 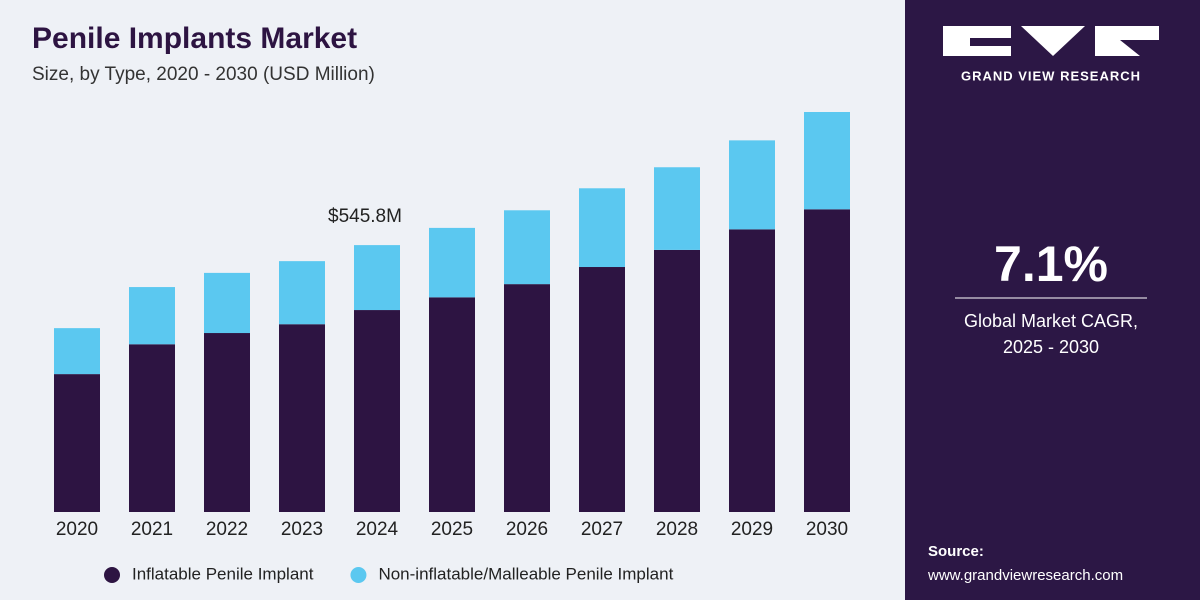 What do you see at coordinates (1051, 321) in the screenshot?
I see `cagr-label: Global Market CAGR,` at bounding box center [1051, 321].